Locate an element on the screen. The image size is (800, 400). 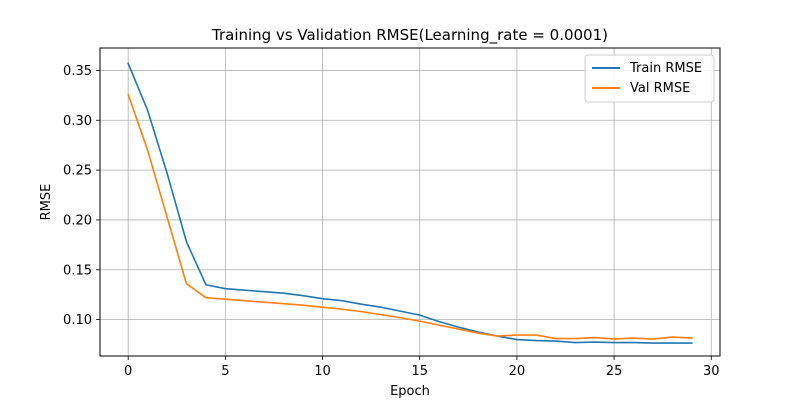
x-tick-label: 25 is located at coordinates (614, 371).